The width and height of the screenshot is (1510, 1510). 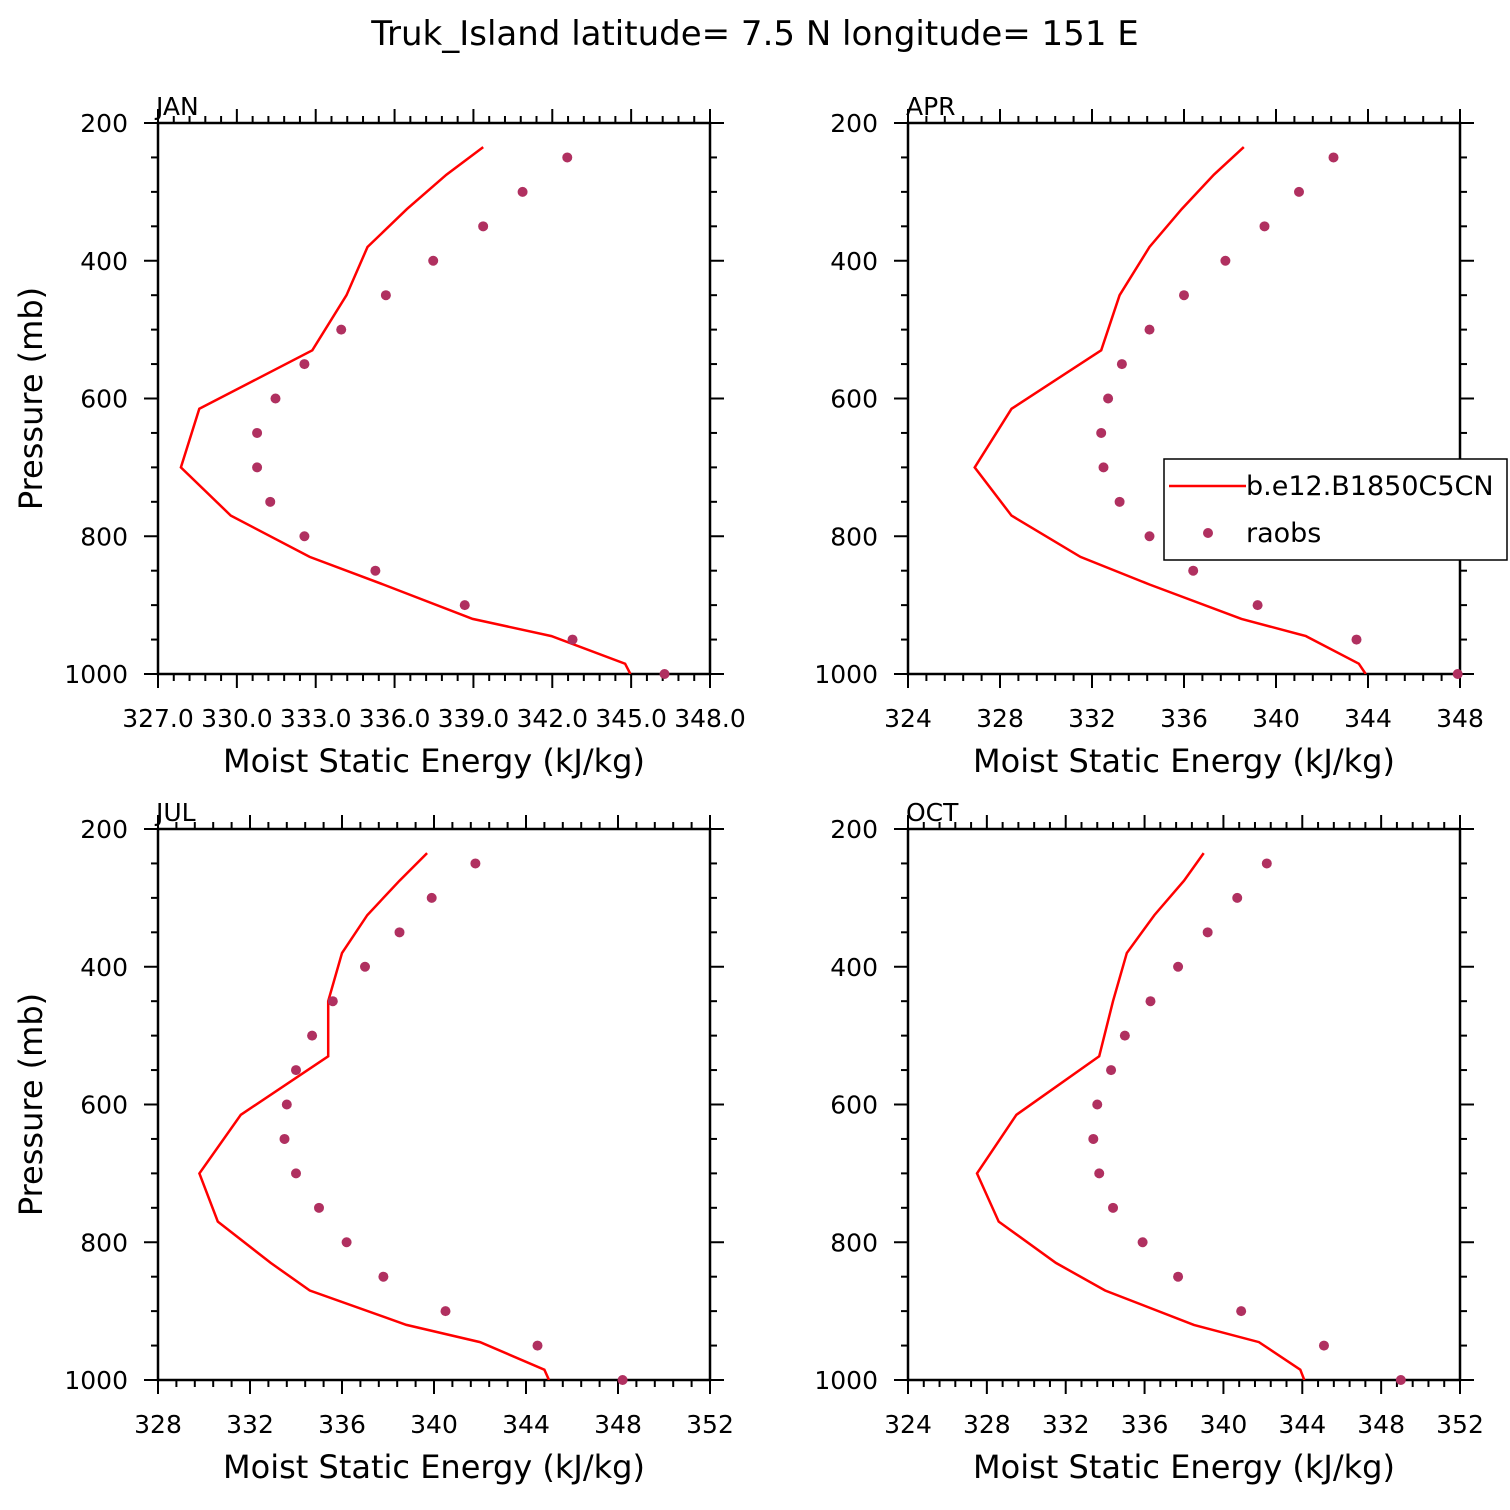 What do you see at coordinates (1370, 486) in the screenshot?
I see `legend-label-model: b.e12.B1850C5CN` at bounding box center [1370, 486].